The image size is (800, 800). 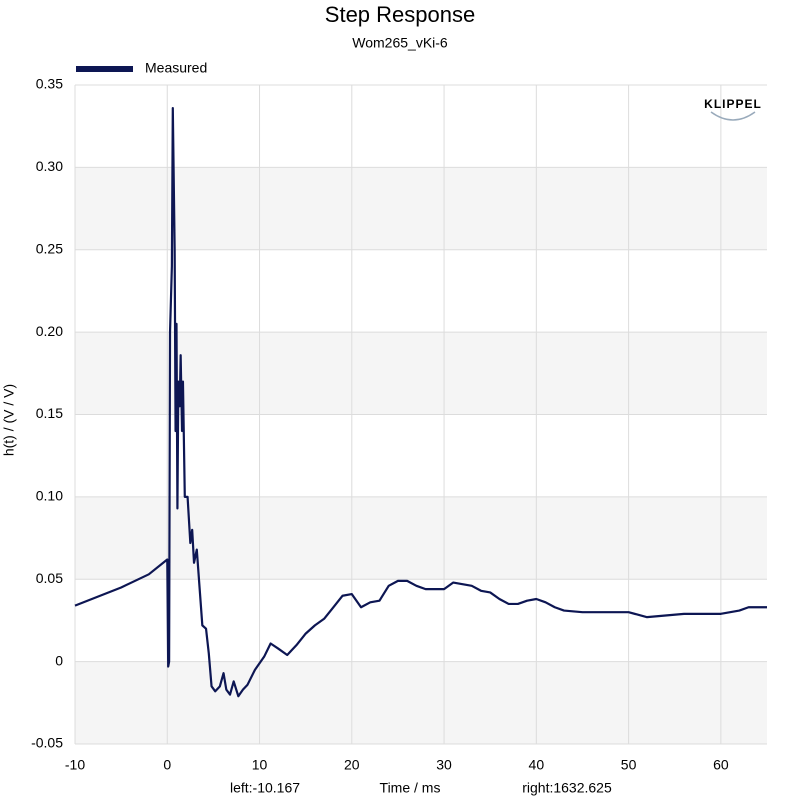 What do you see at coordinates (629, 765) in the screenshot?
I see `x-tick-label: 50` at bounding box center [629, 765].